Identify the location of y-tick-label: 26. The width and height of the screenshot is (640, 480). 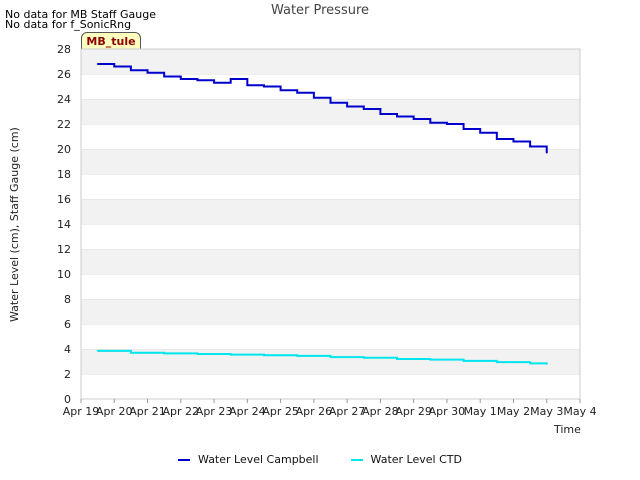
(64, 74).